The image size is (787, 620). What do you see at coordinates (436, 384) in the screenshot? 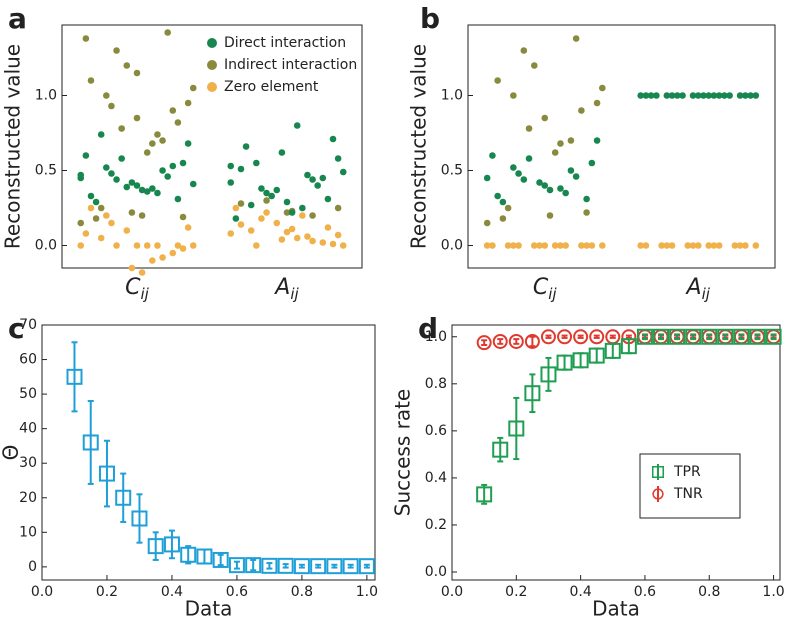
I see `y-tick-label: 0.8` at bounding box center [436, 384].